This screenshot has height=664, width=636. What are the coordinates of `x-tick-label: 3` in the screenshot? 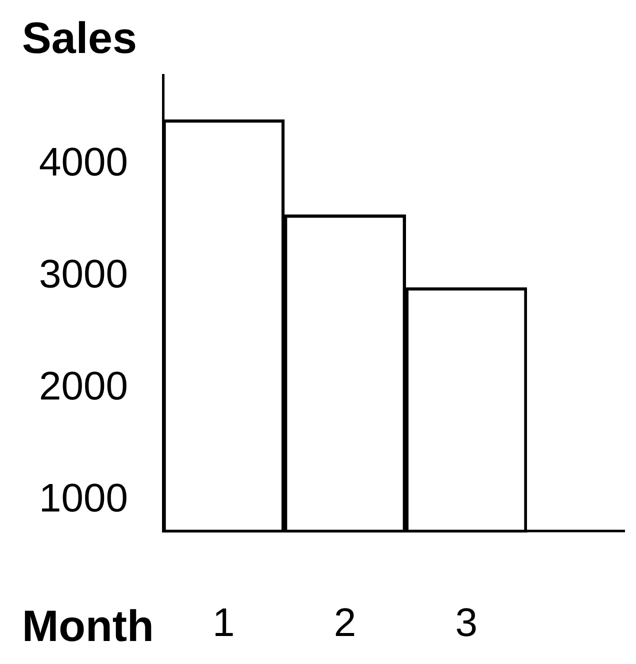 It's located at (466, 623).